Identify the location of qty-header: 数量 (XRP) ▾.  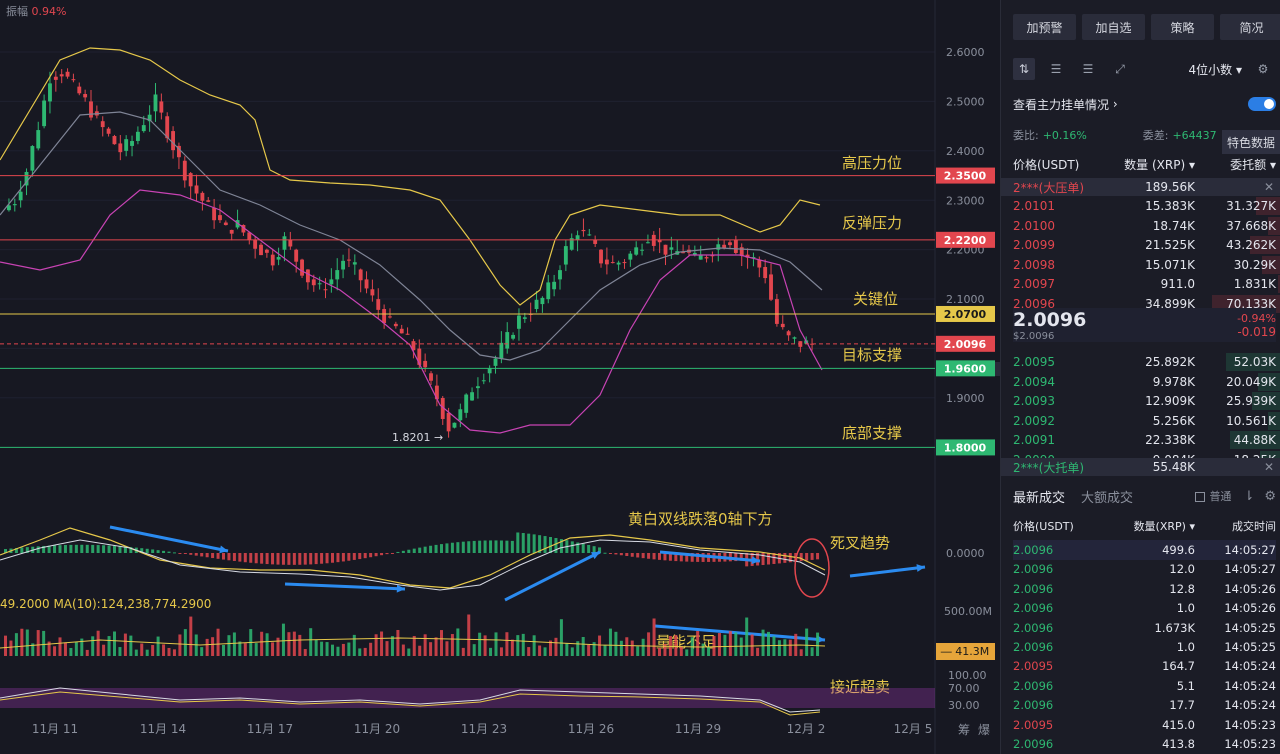
(1159, 164).